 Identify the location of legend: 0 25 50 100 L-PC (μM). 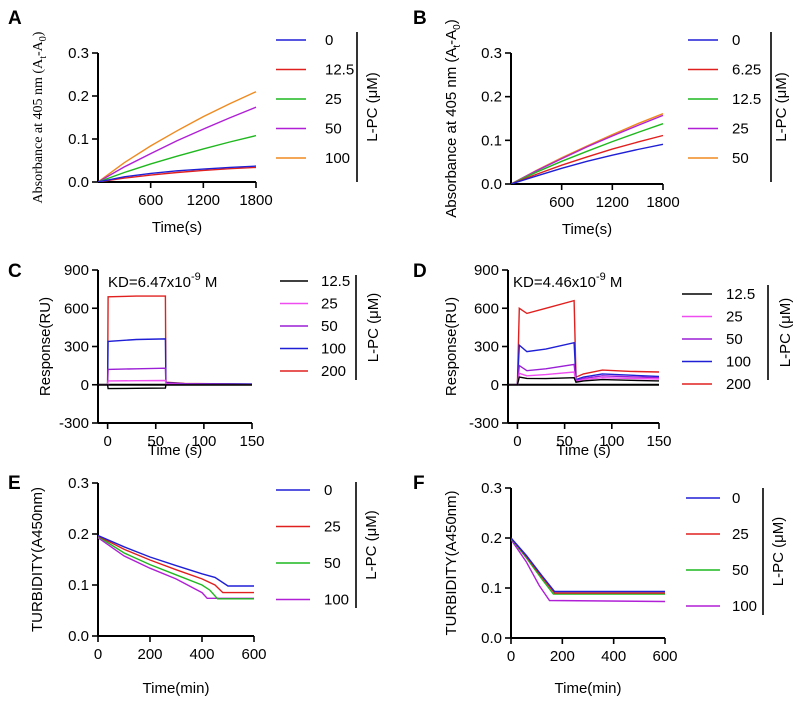
(328, 545).